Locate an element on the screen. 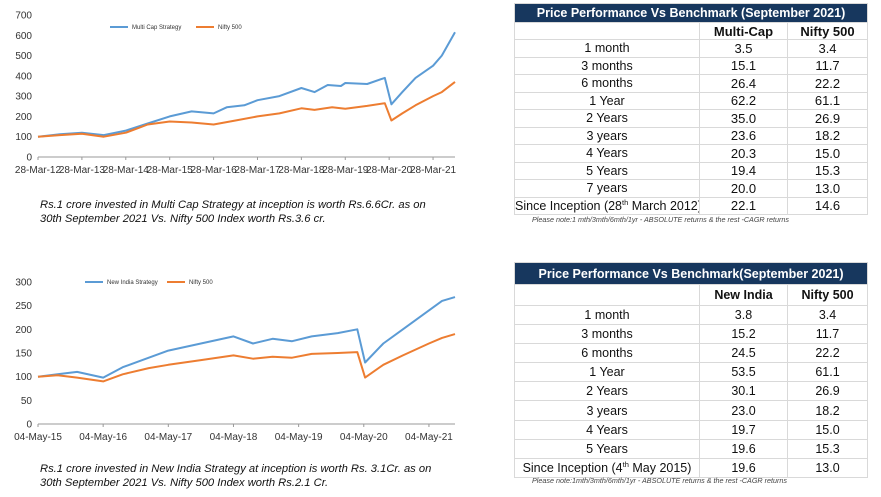  x-tick-label: 28-Mar-16 is located at coordinates (214, 170).